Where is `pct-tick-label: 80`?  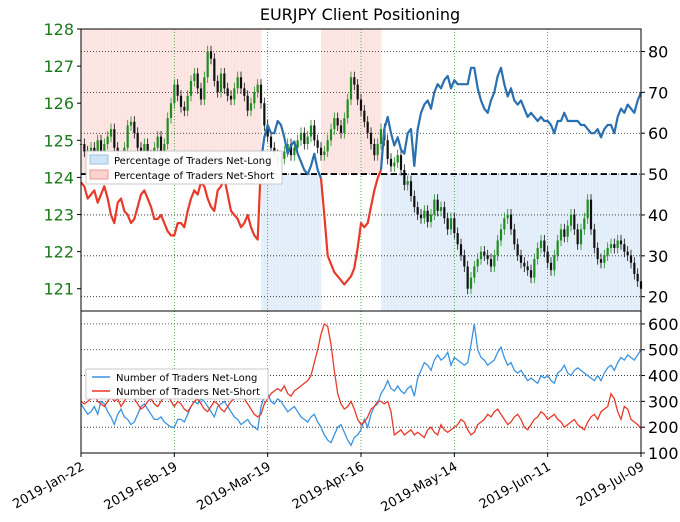 pct-tick-label: 80 is located at coordinates (658, 51).